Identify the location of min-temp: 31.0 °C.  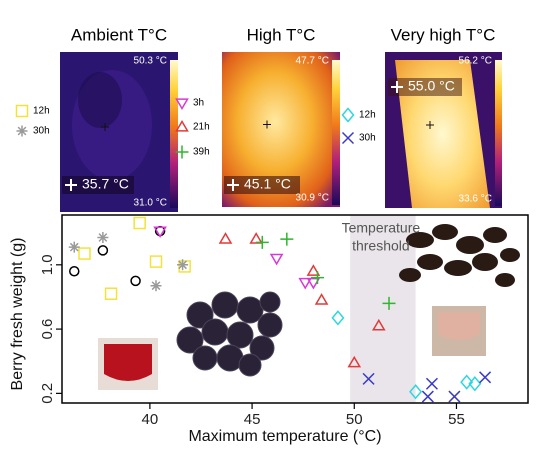
(150, 203).